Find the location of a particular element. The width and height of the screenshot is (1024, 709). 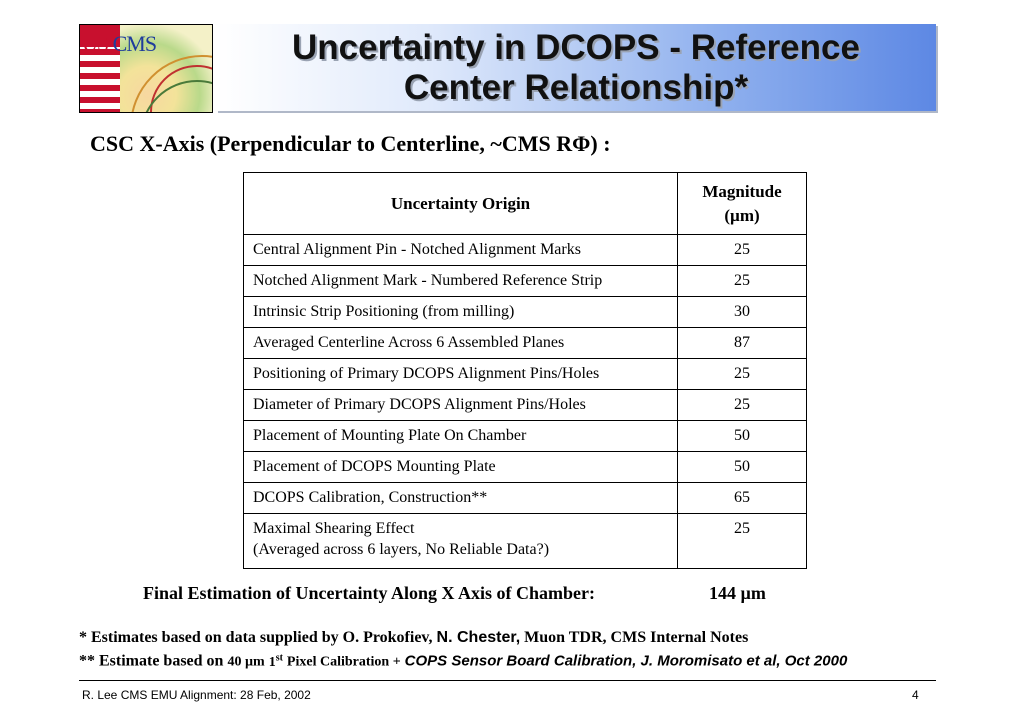

note1-name: N. Chester, is located at coordinates (478, 637).